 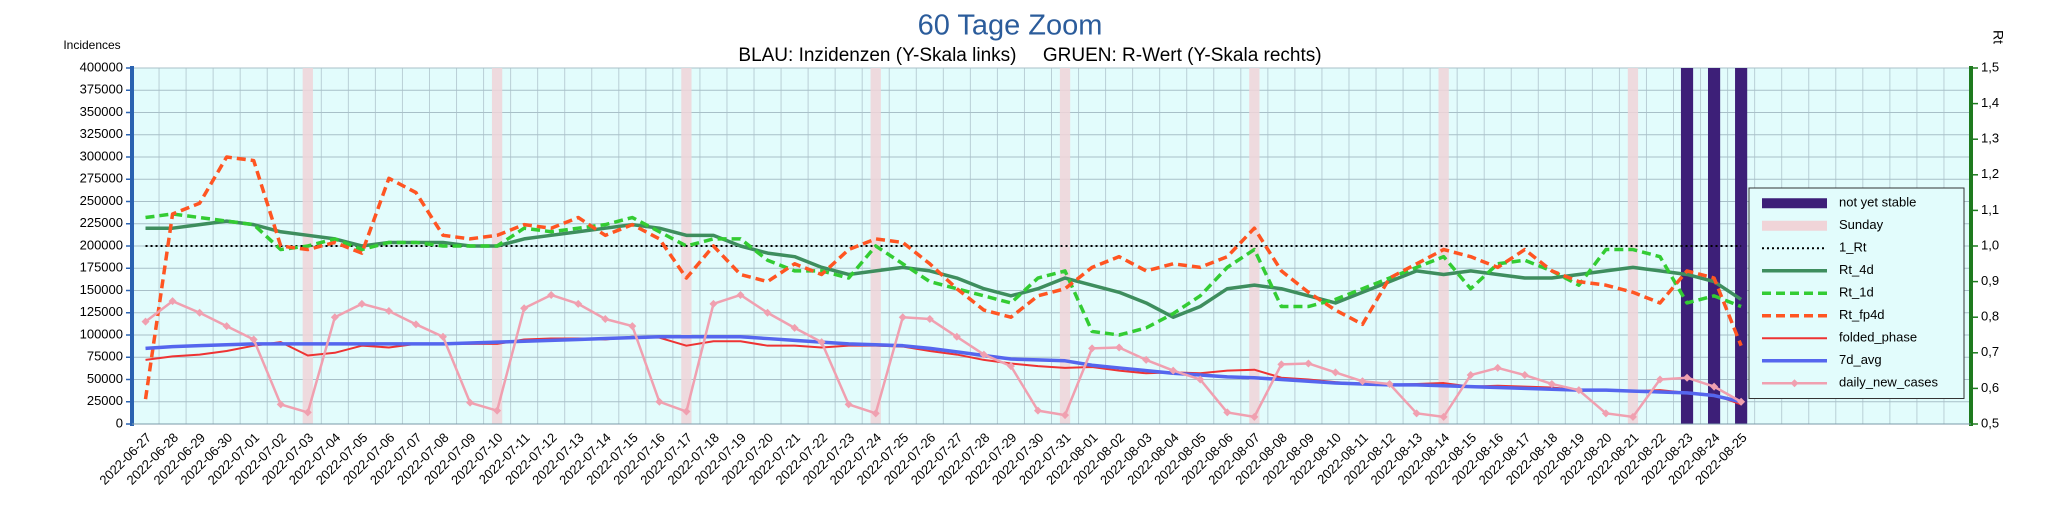 I want to click on legend-label: not yet stable, so click(x=1877, y=202).